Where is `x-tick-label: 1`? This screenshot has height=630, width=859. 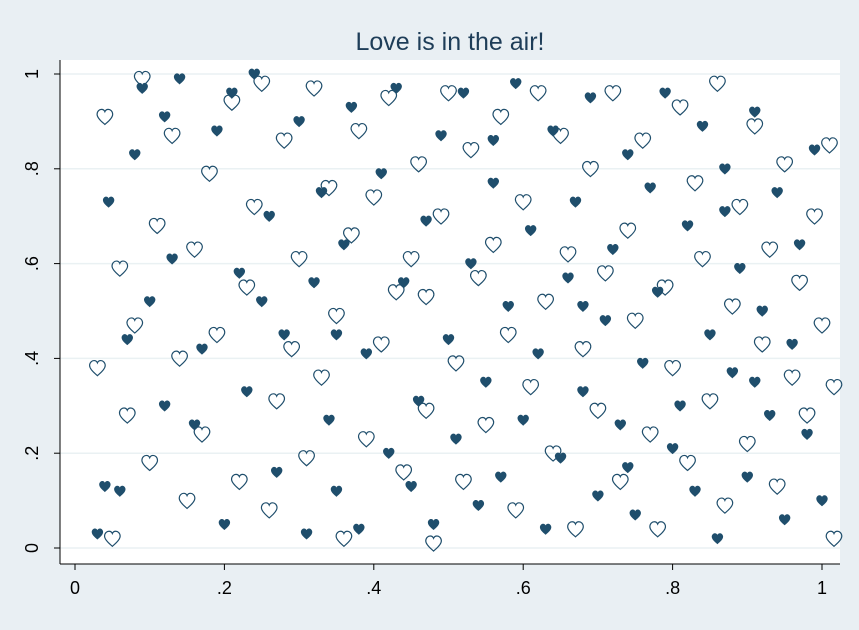
x-tick-label: 1 is located at coordinates (822, 588).